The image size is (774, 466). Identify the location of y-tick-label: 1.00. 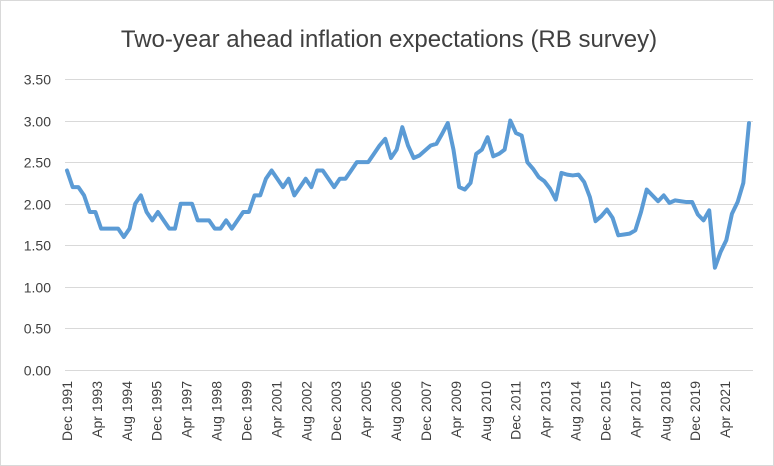
(37, 288).